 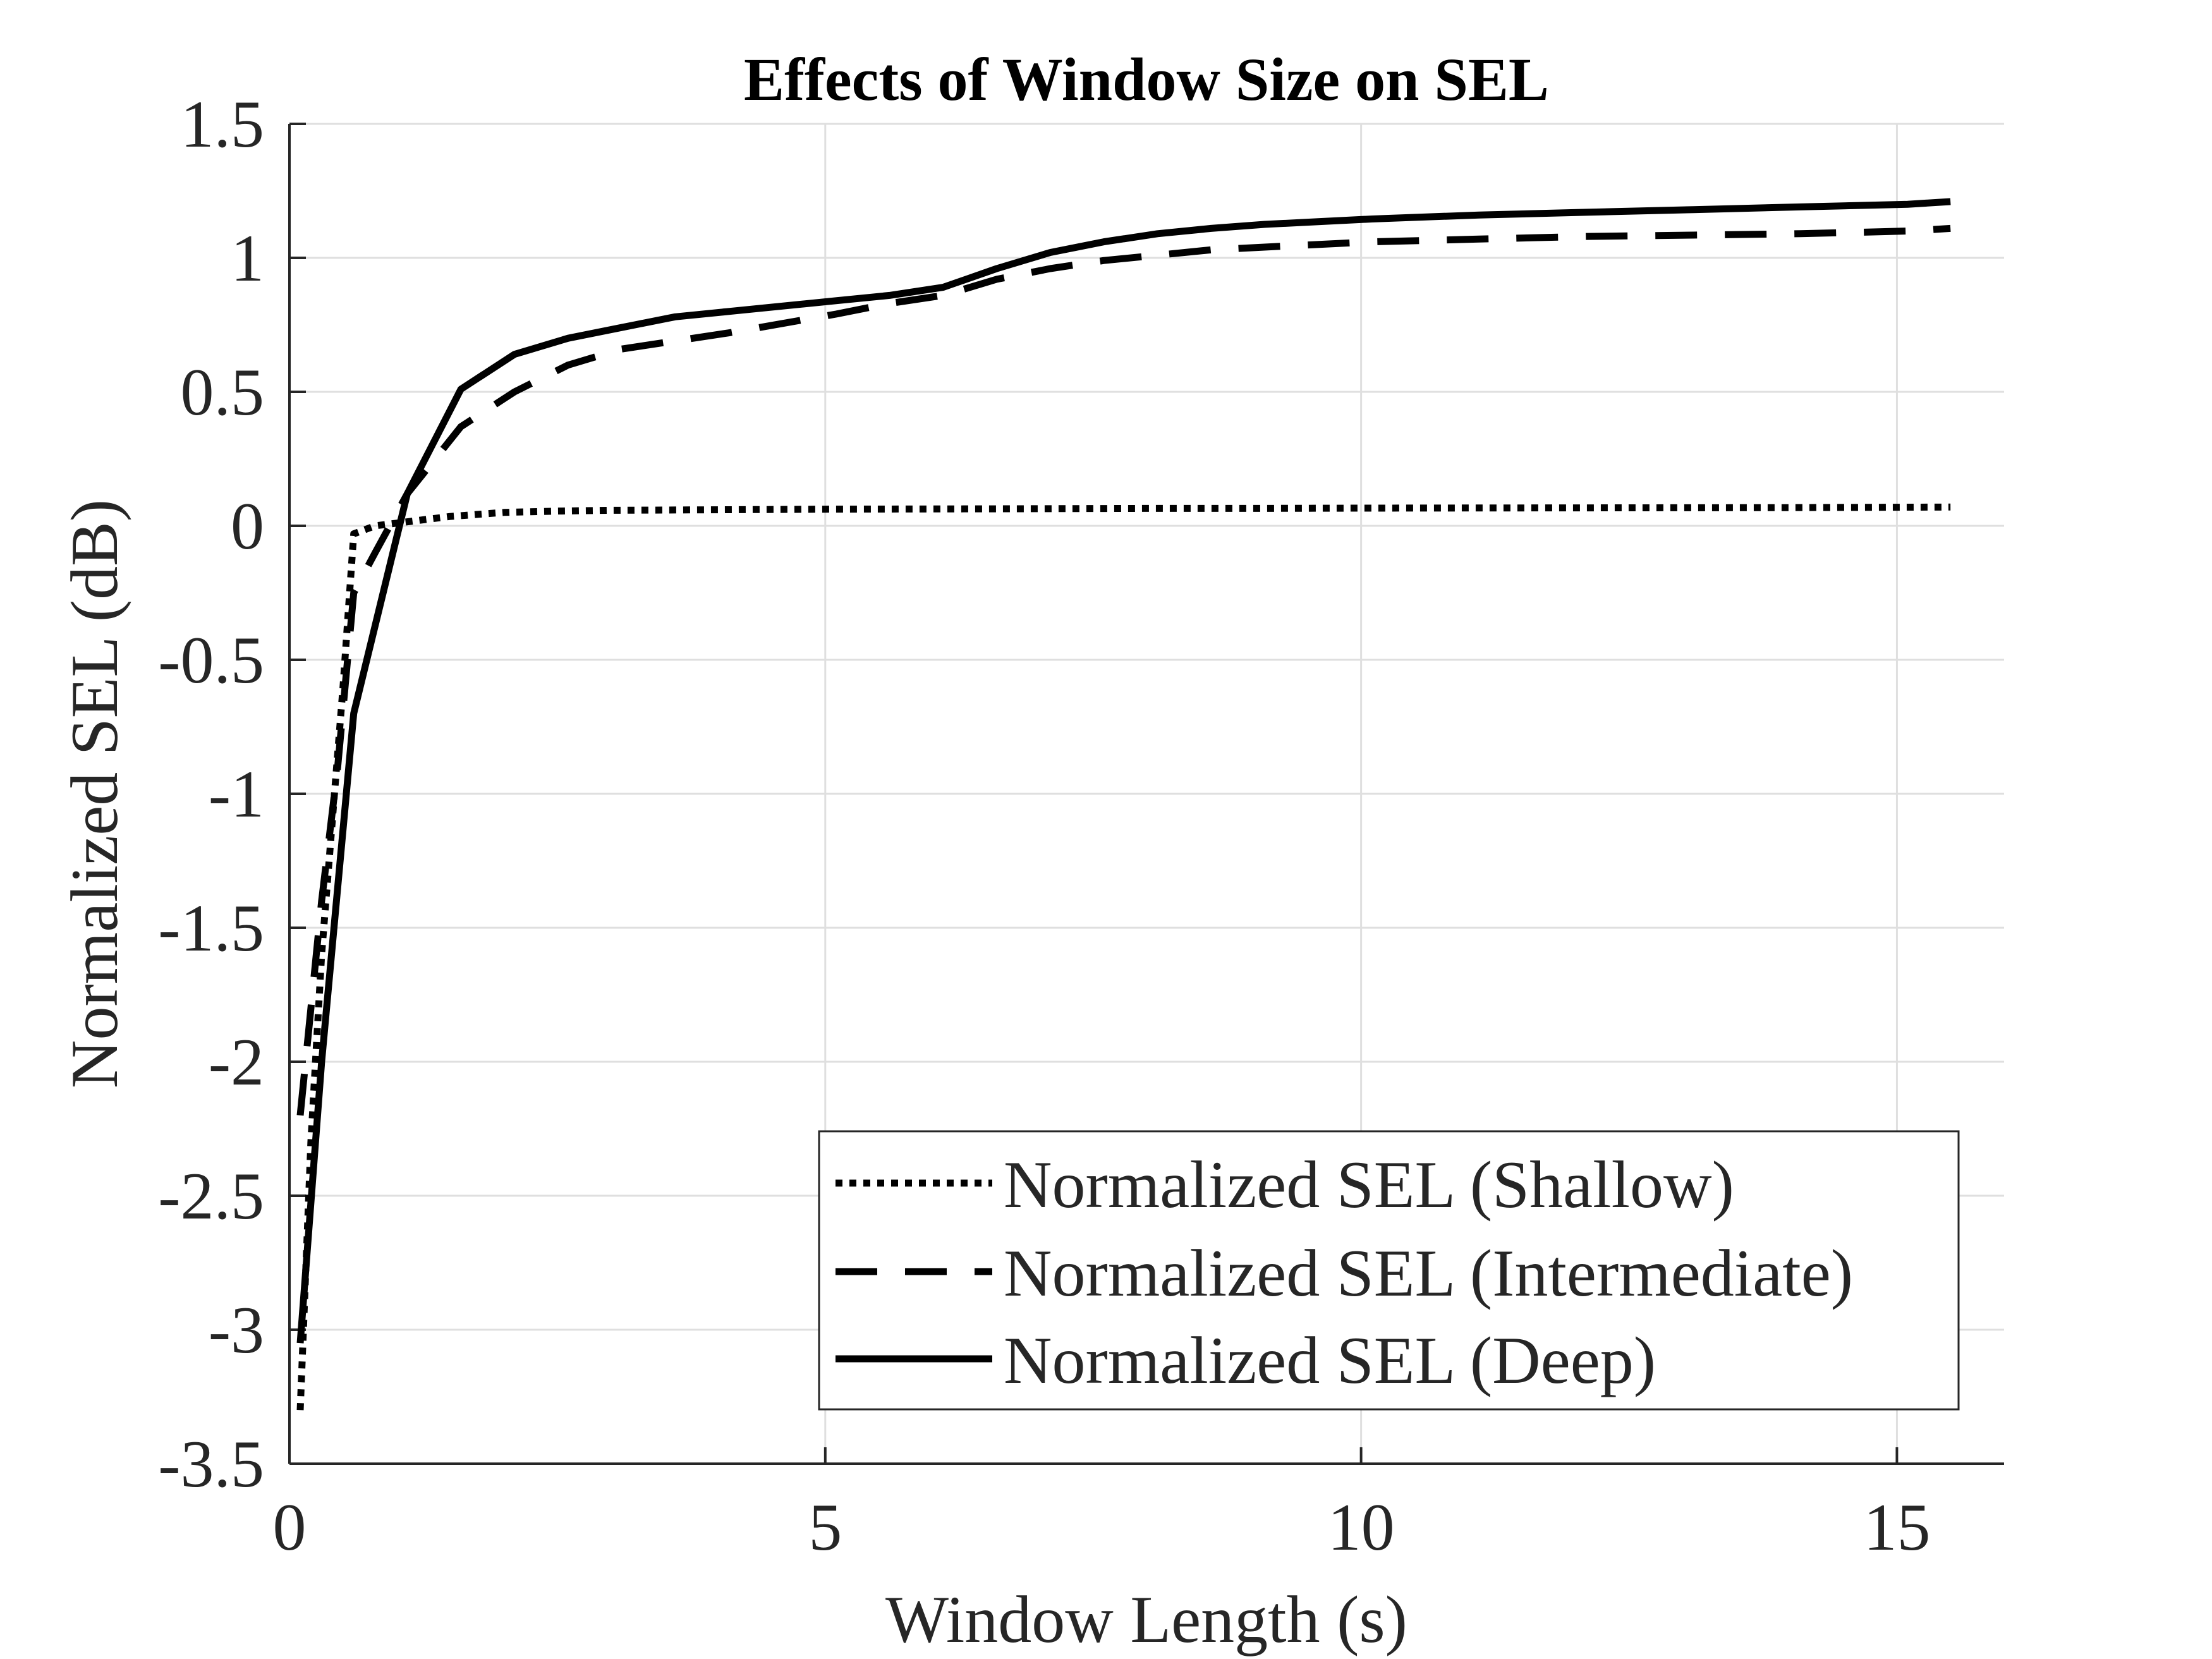 What do you see at coordinates (236, 1330) in the screenshot?
I see `y-tick-label-9: -3` at bounding box center [236, 1330].